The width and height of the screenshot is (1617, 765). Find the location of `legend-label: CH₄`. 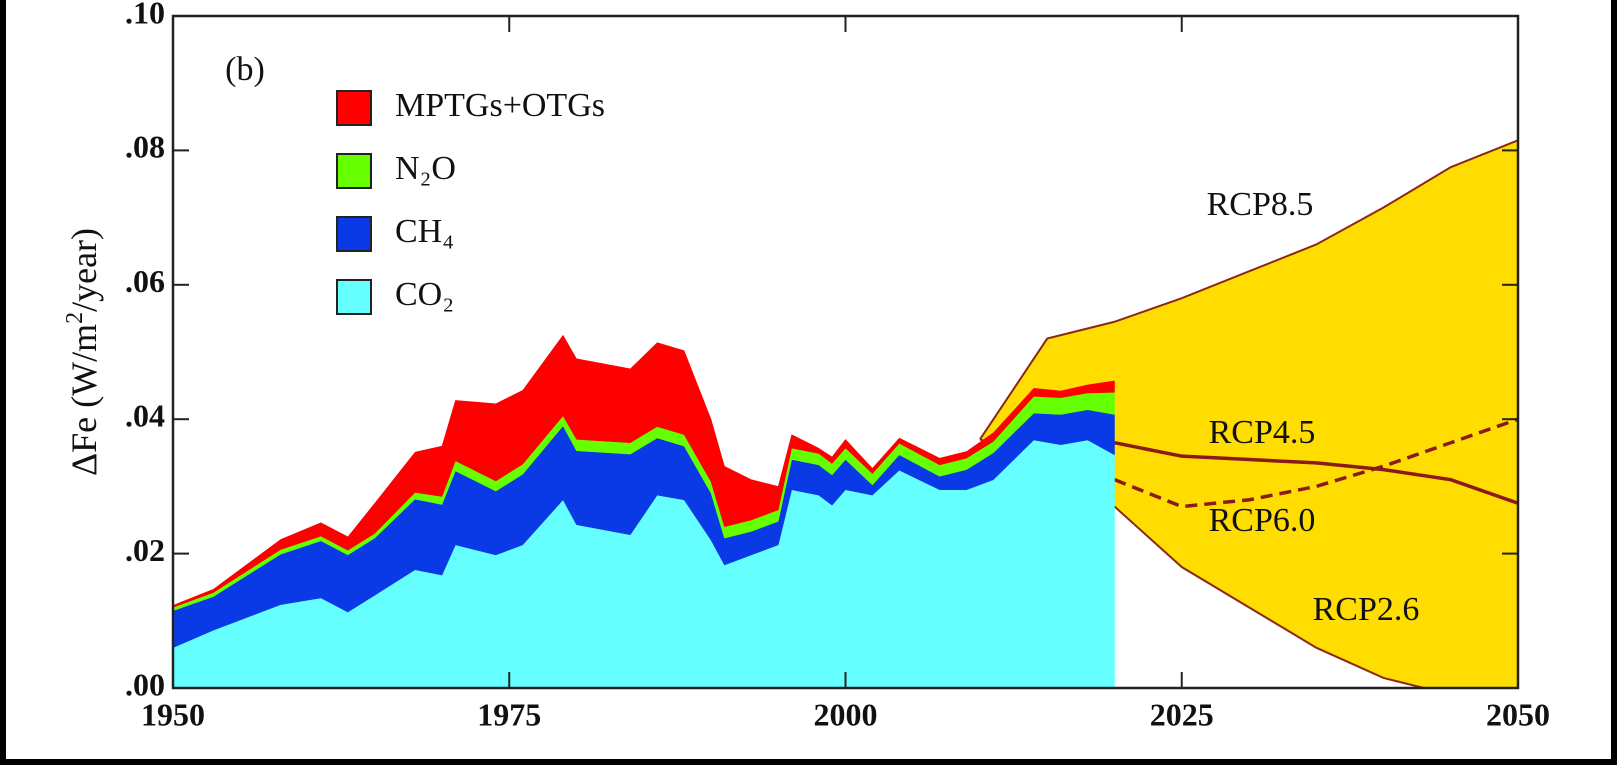

legend-label: CH₄ is located at coordinates (424, 231).